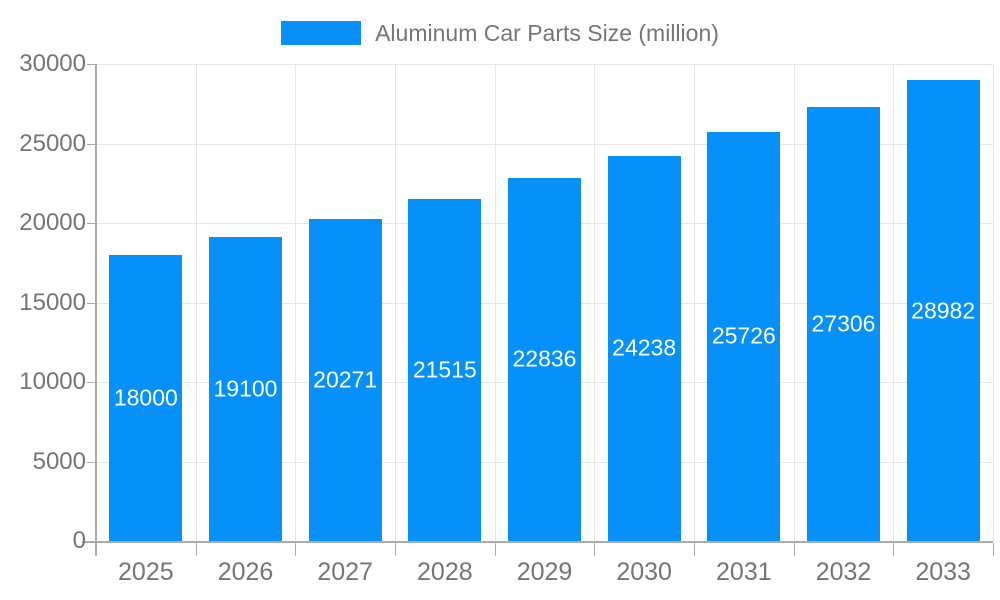 This screenshot has width=1000, height=600. I want to click on bar-2032, so click(843, 323).